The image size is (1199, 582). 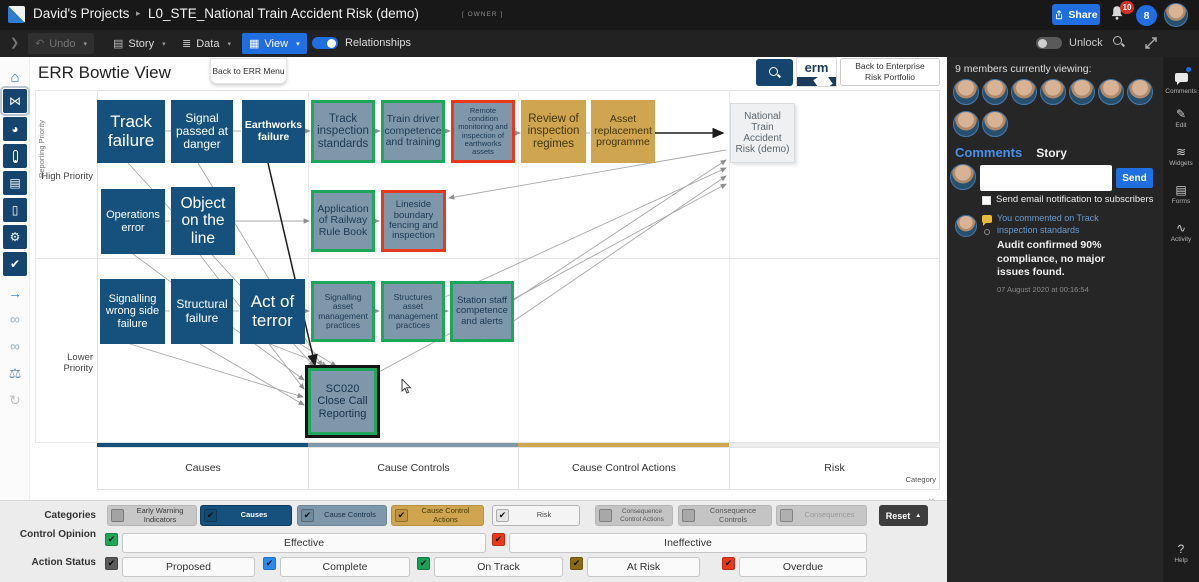 What do you see at coordinates (274, 43) in the screenshot?
I see `view-menu-button: ▦ View ▾` at bounding box center [274, 43].